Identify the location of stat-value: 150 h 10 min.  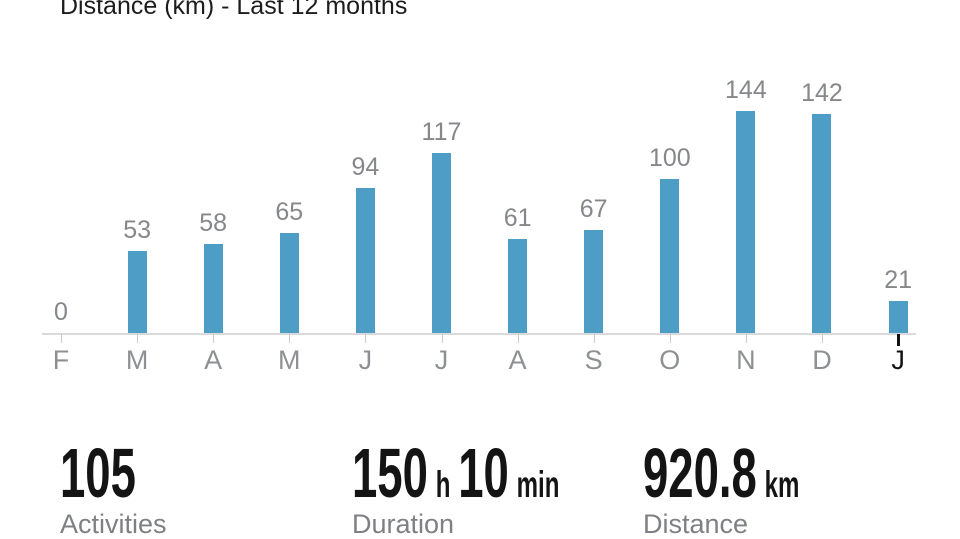
(455, 473).